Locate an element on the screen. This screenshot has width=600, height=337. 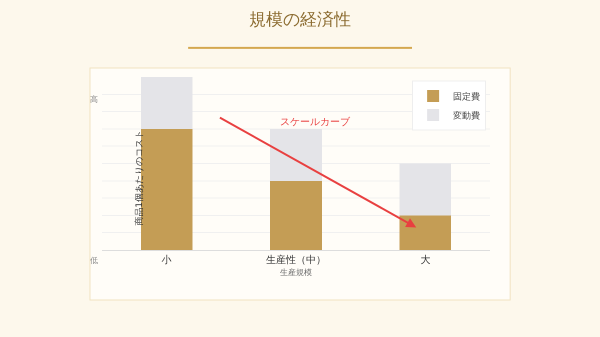
x-tick-label: 小 is located at coordinates (167, 260).